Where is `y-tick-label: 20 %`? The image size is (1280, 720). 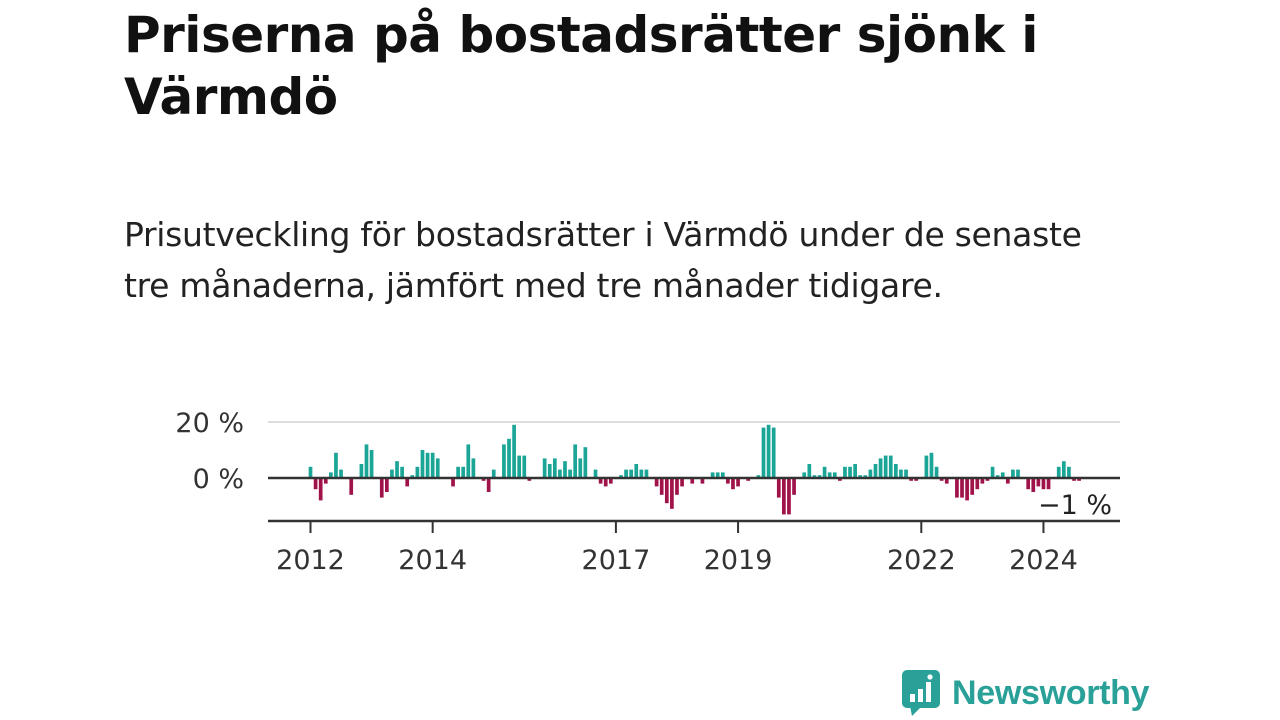
y-tick-label: 20 % is located at coordinates (209, 423).